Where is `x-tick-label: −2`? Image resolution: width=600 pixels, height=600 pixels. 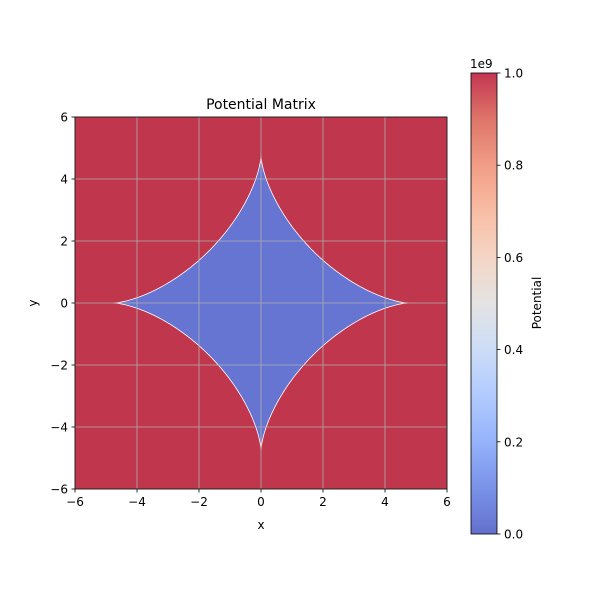
x-tick-label: −2 is located at coordinates (199, 502).